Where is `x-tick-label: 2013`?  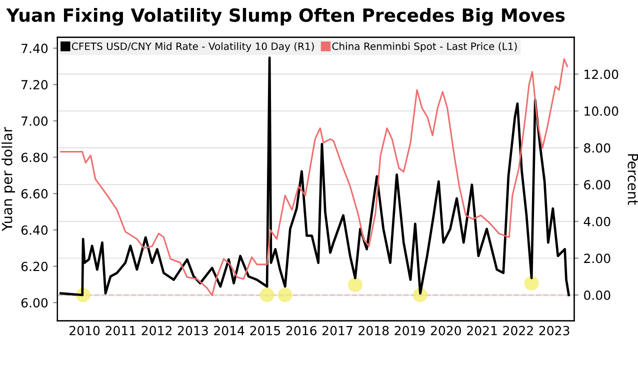
x-tick-label: 2013 is located at coordinates (193, 331).